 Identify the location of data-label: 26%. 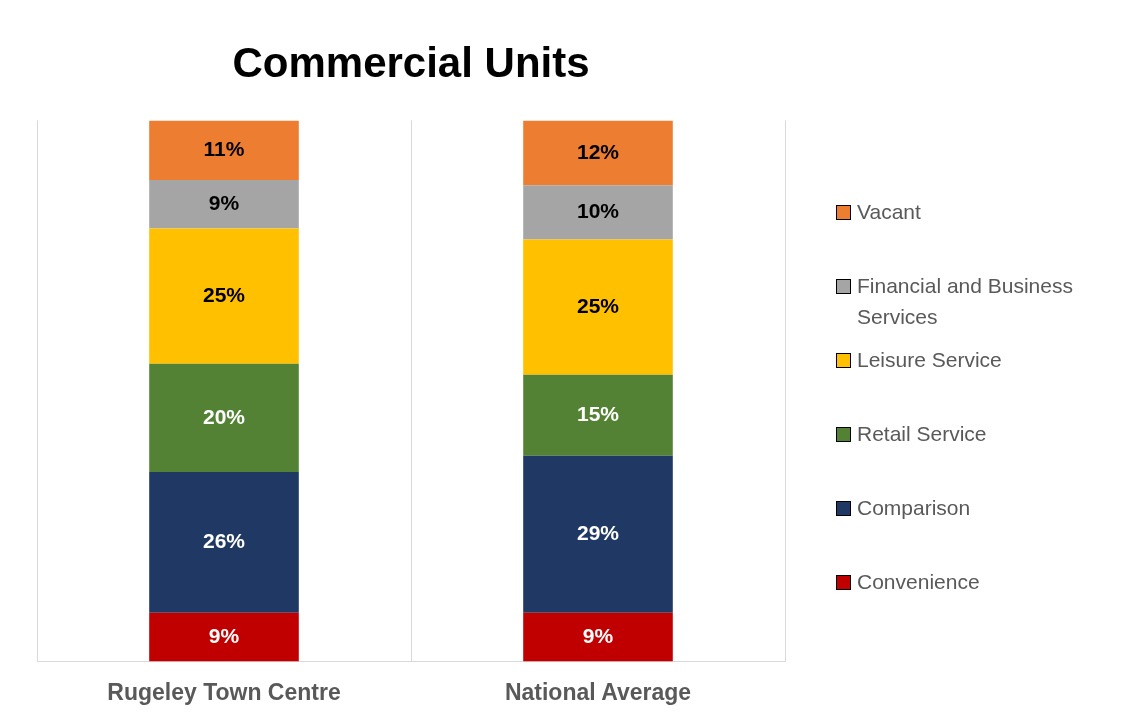
(224, 541).